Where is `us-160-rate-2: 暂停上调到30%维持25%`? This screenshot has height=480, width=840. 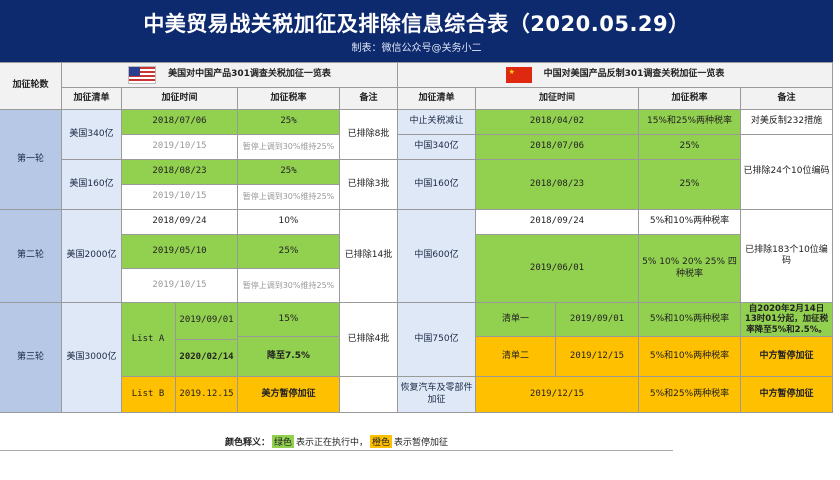 us-160-rate-2: 暂停上调到30%维持25% is located at coordinates (289, 197).